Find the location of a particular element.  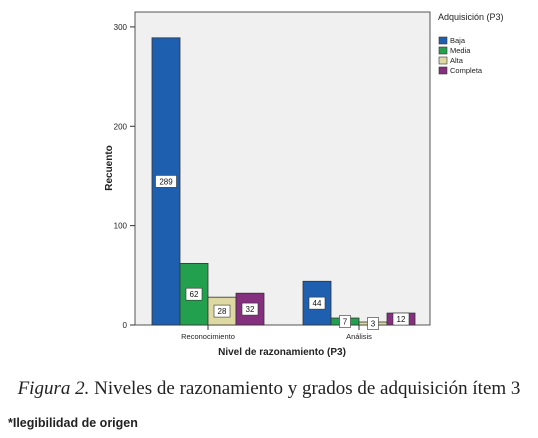

data-label: 62 is located at coordinates (194, 294).